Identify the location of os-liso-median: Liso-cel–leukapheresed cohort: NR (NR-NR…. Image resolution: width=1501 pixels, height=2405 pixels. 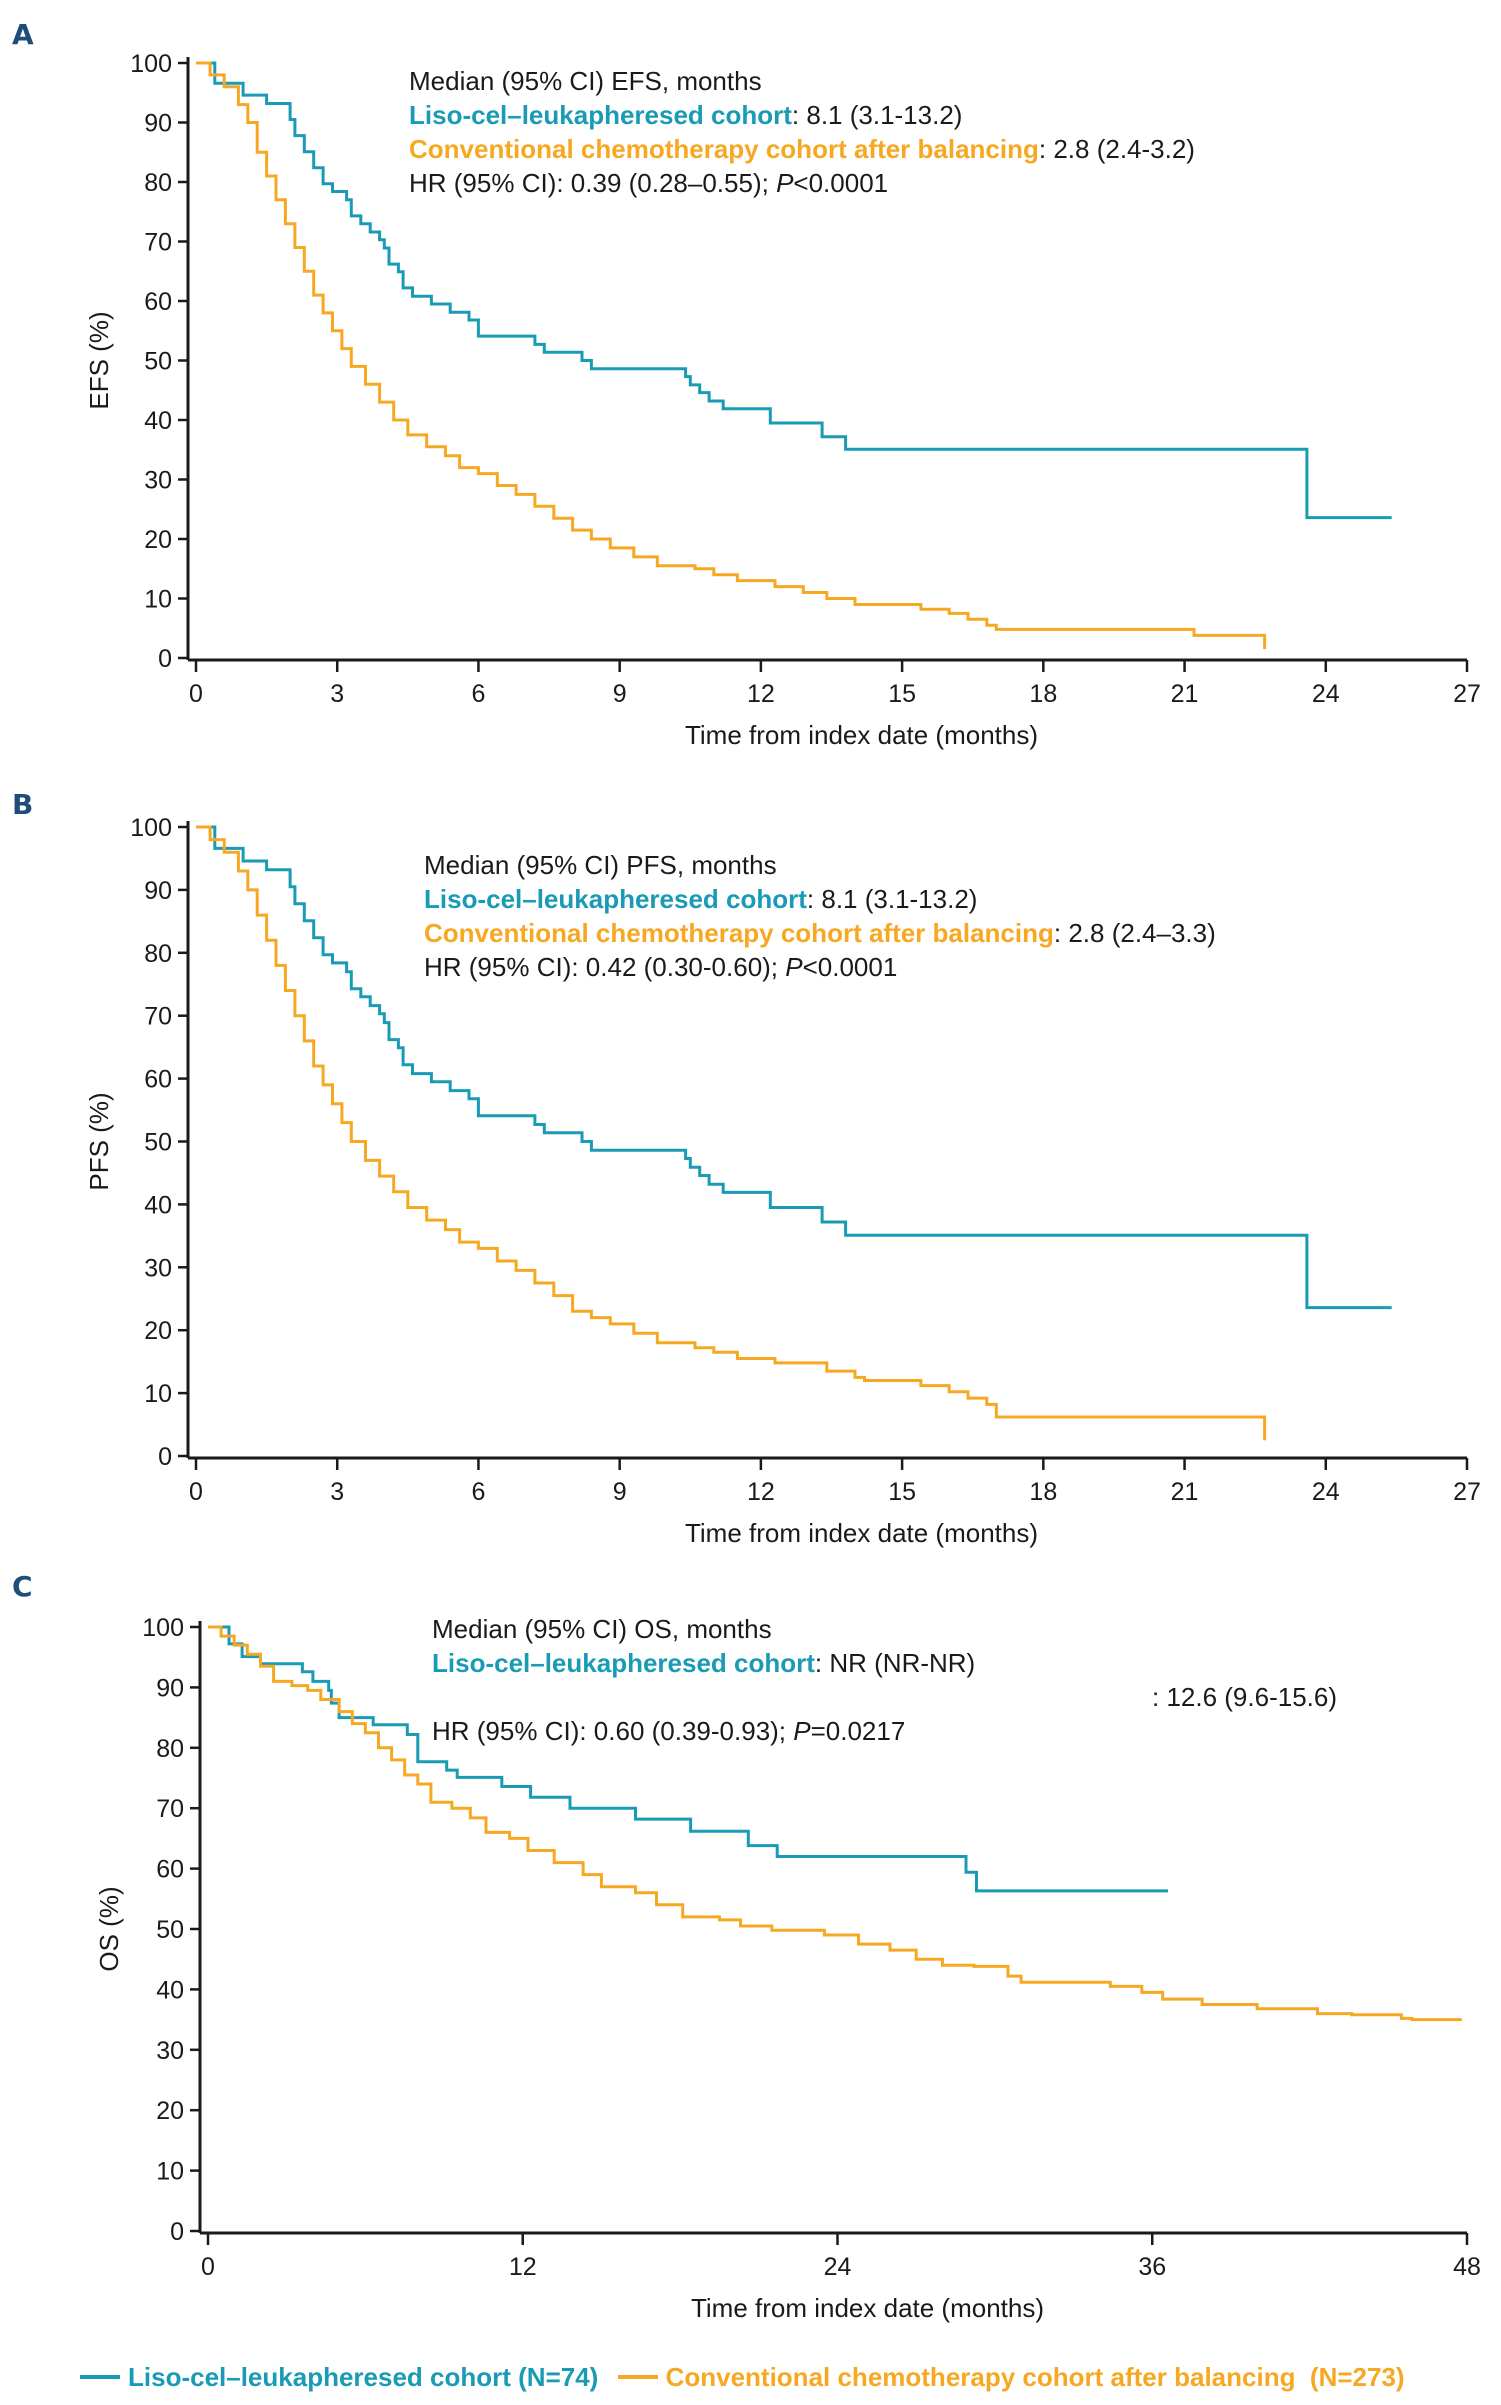
(884, 1663).